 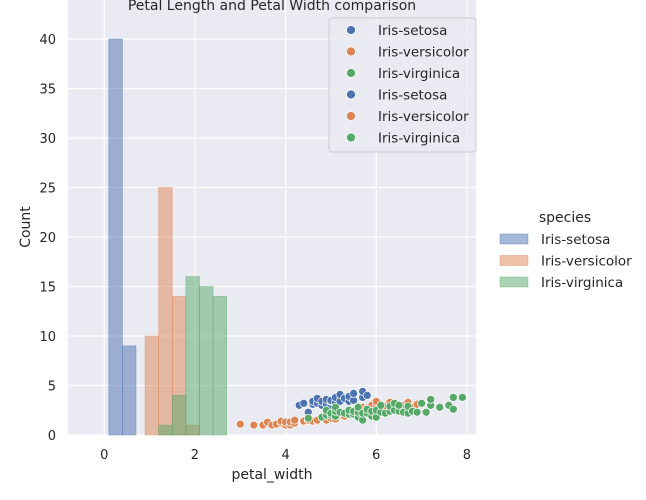 I want to click on x-axis-label: petal_width, so click(x=271, y=475).